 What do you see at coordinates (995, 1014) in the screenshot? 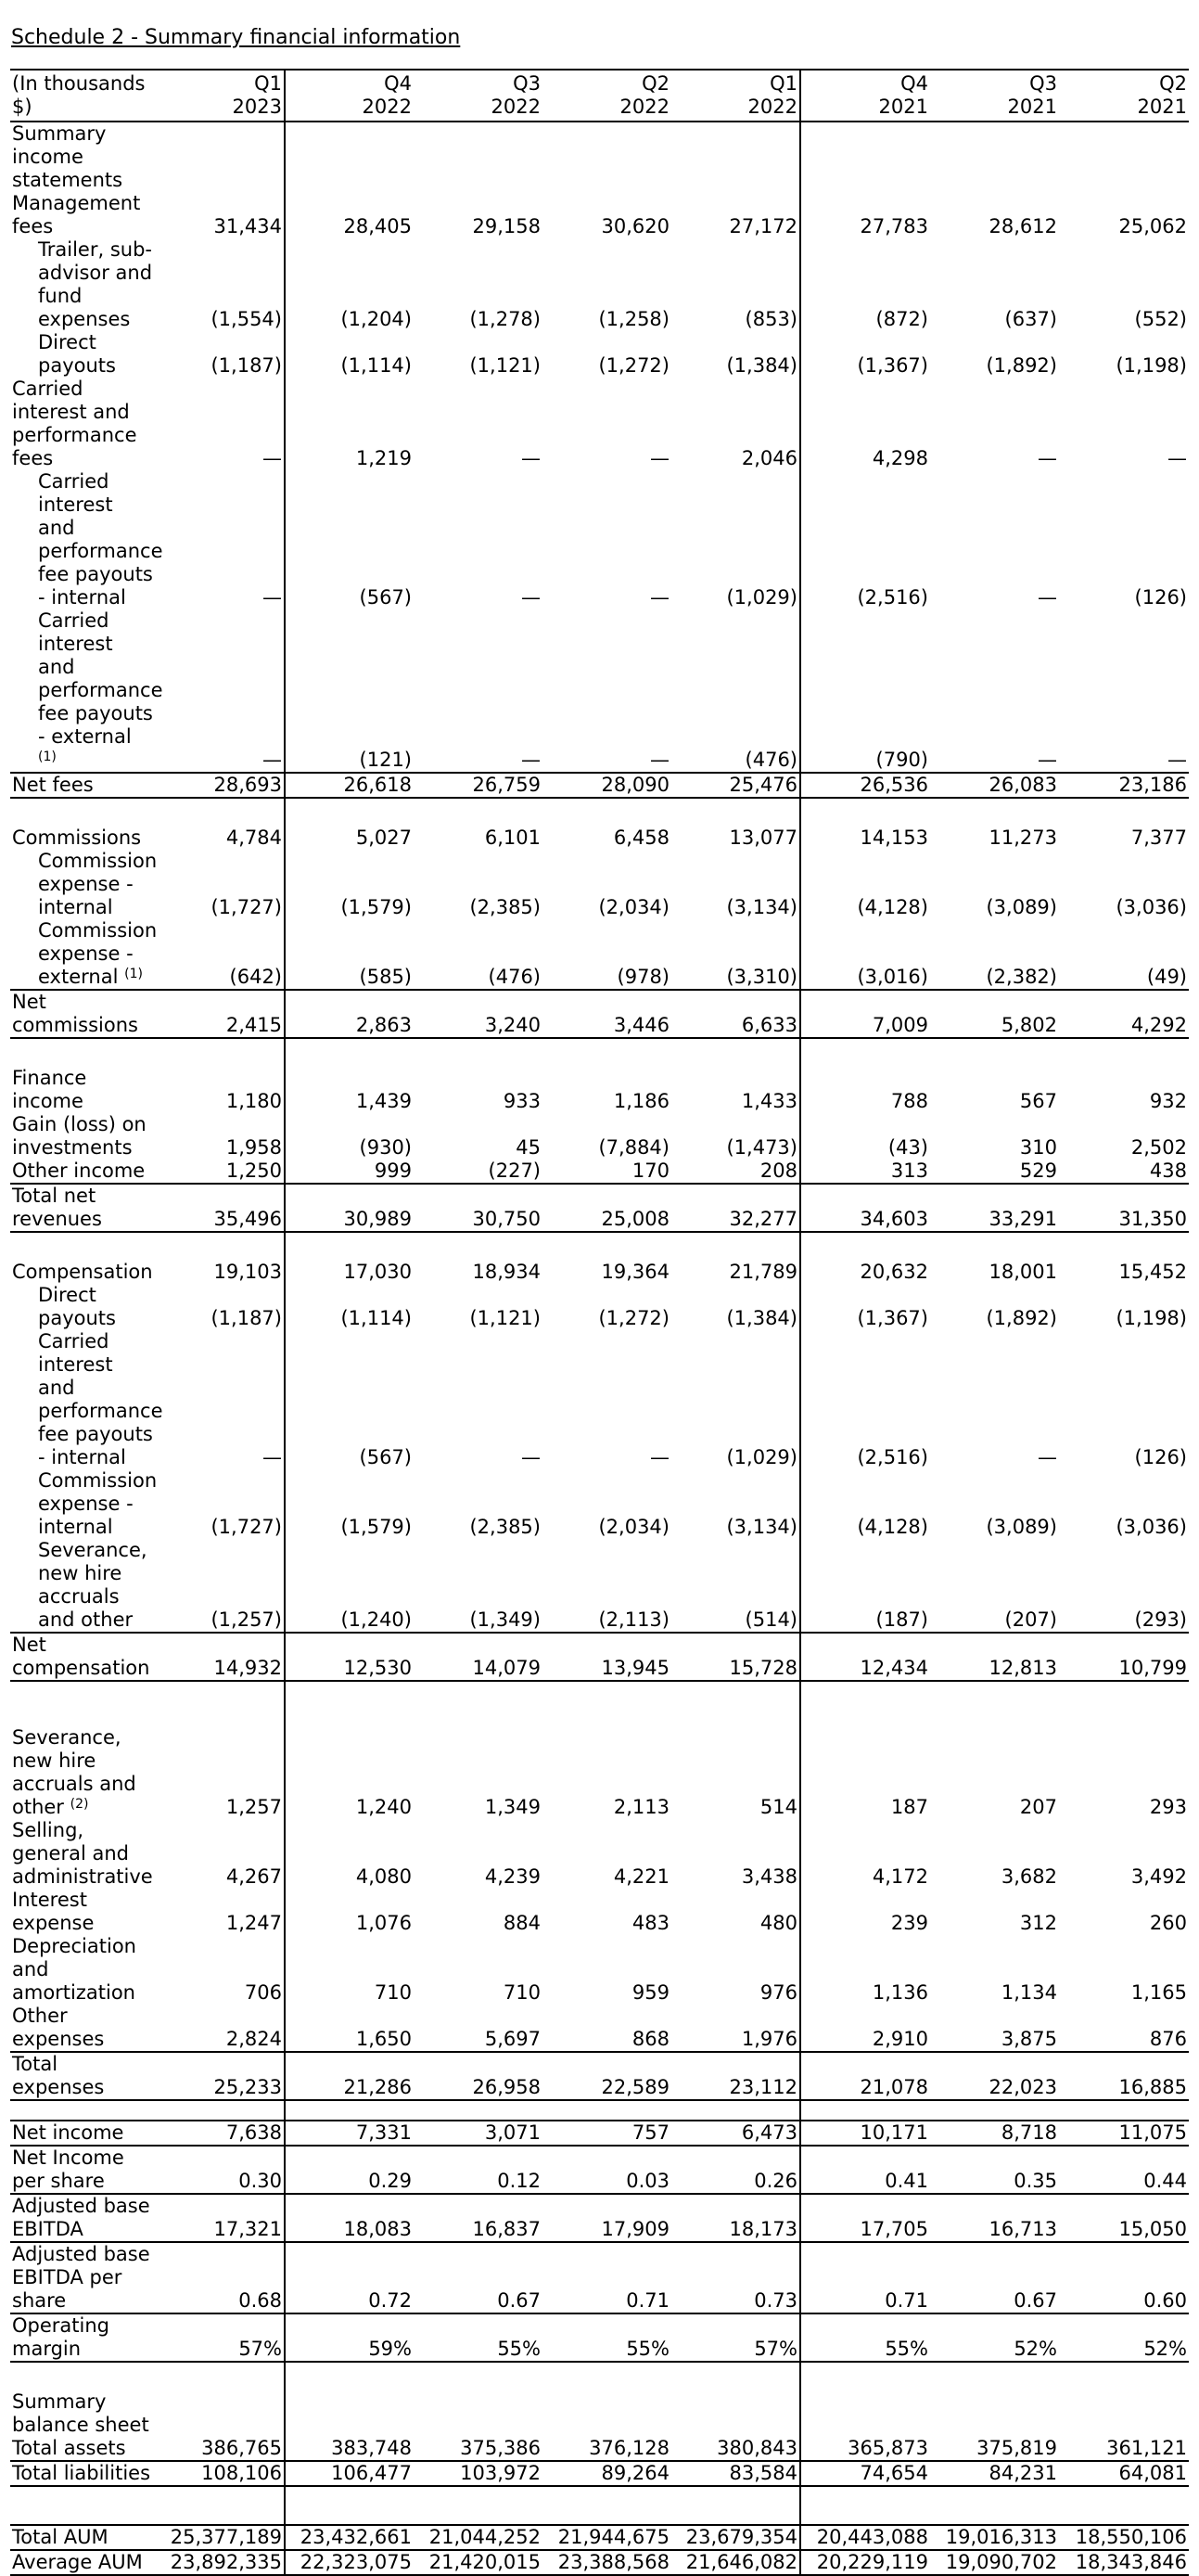
I see `value-cell: 5,802` at bounding box center [995, 1014].